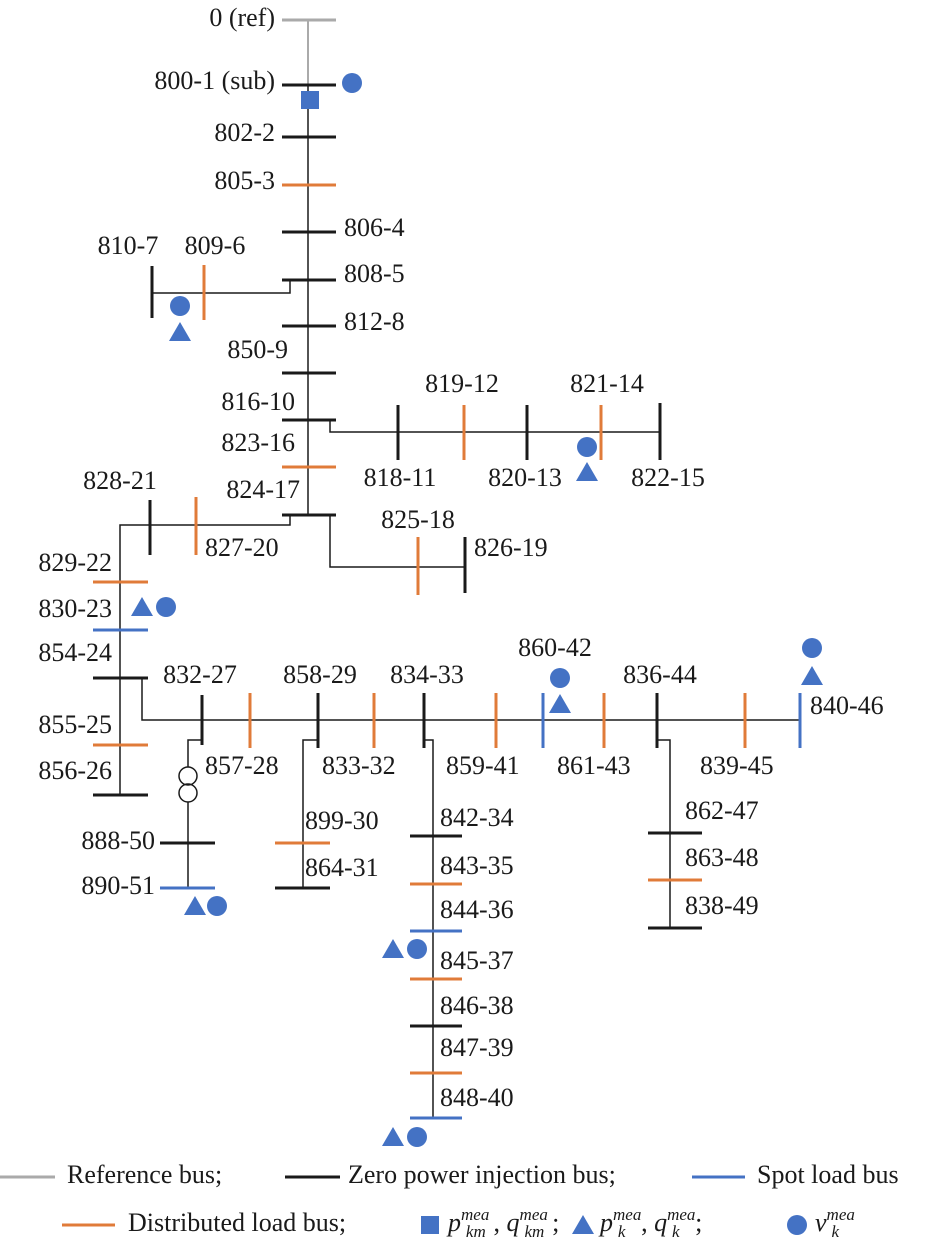 The height and width of the screenshot is (1254, 939). I want to click on bus-label: 839-45, so click(737, 765).